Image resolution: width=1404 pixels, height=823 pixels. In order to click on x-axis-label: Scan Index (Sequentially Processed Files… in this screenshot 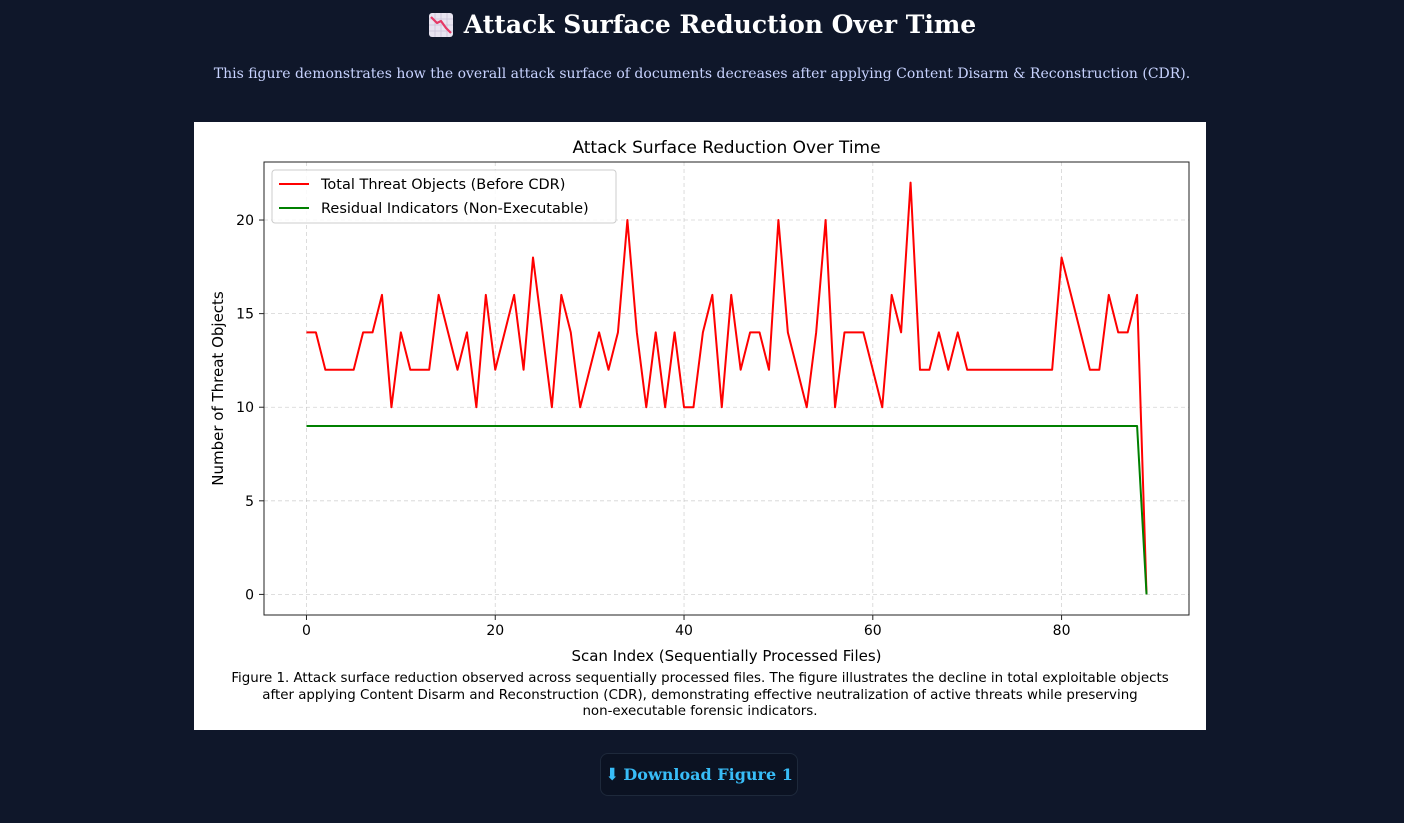, I will do `click(726, 656)`.